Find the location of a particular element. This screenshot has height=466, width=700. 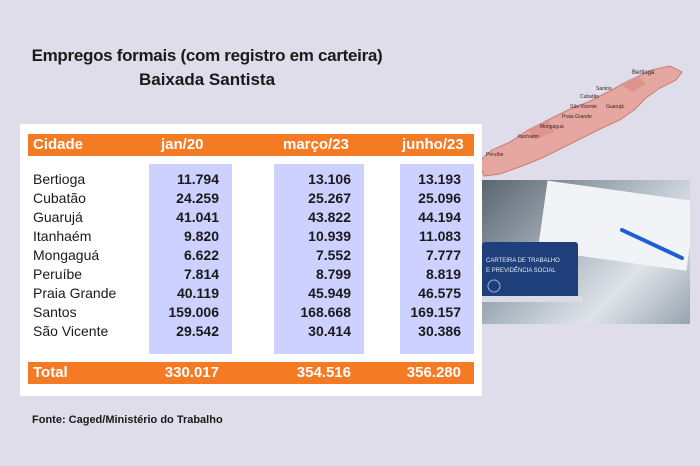

table-cell-value: 29.542 is located at coordinates (197, 331).